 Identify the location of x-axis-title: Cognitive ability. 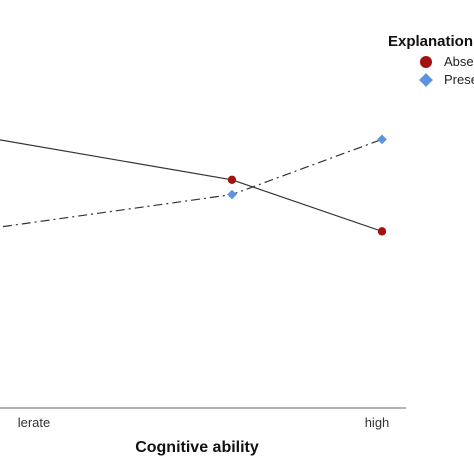
(197, 447).